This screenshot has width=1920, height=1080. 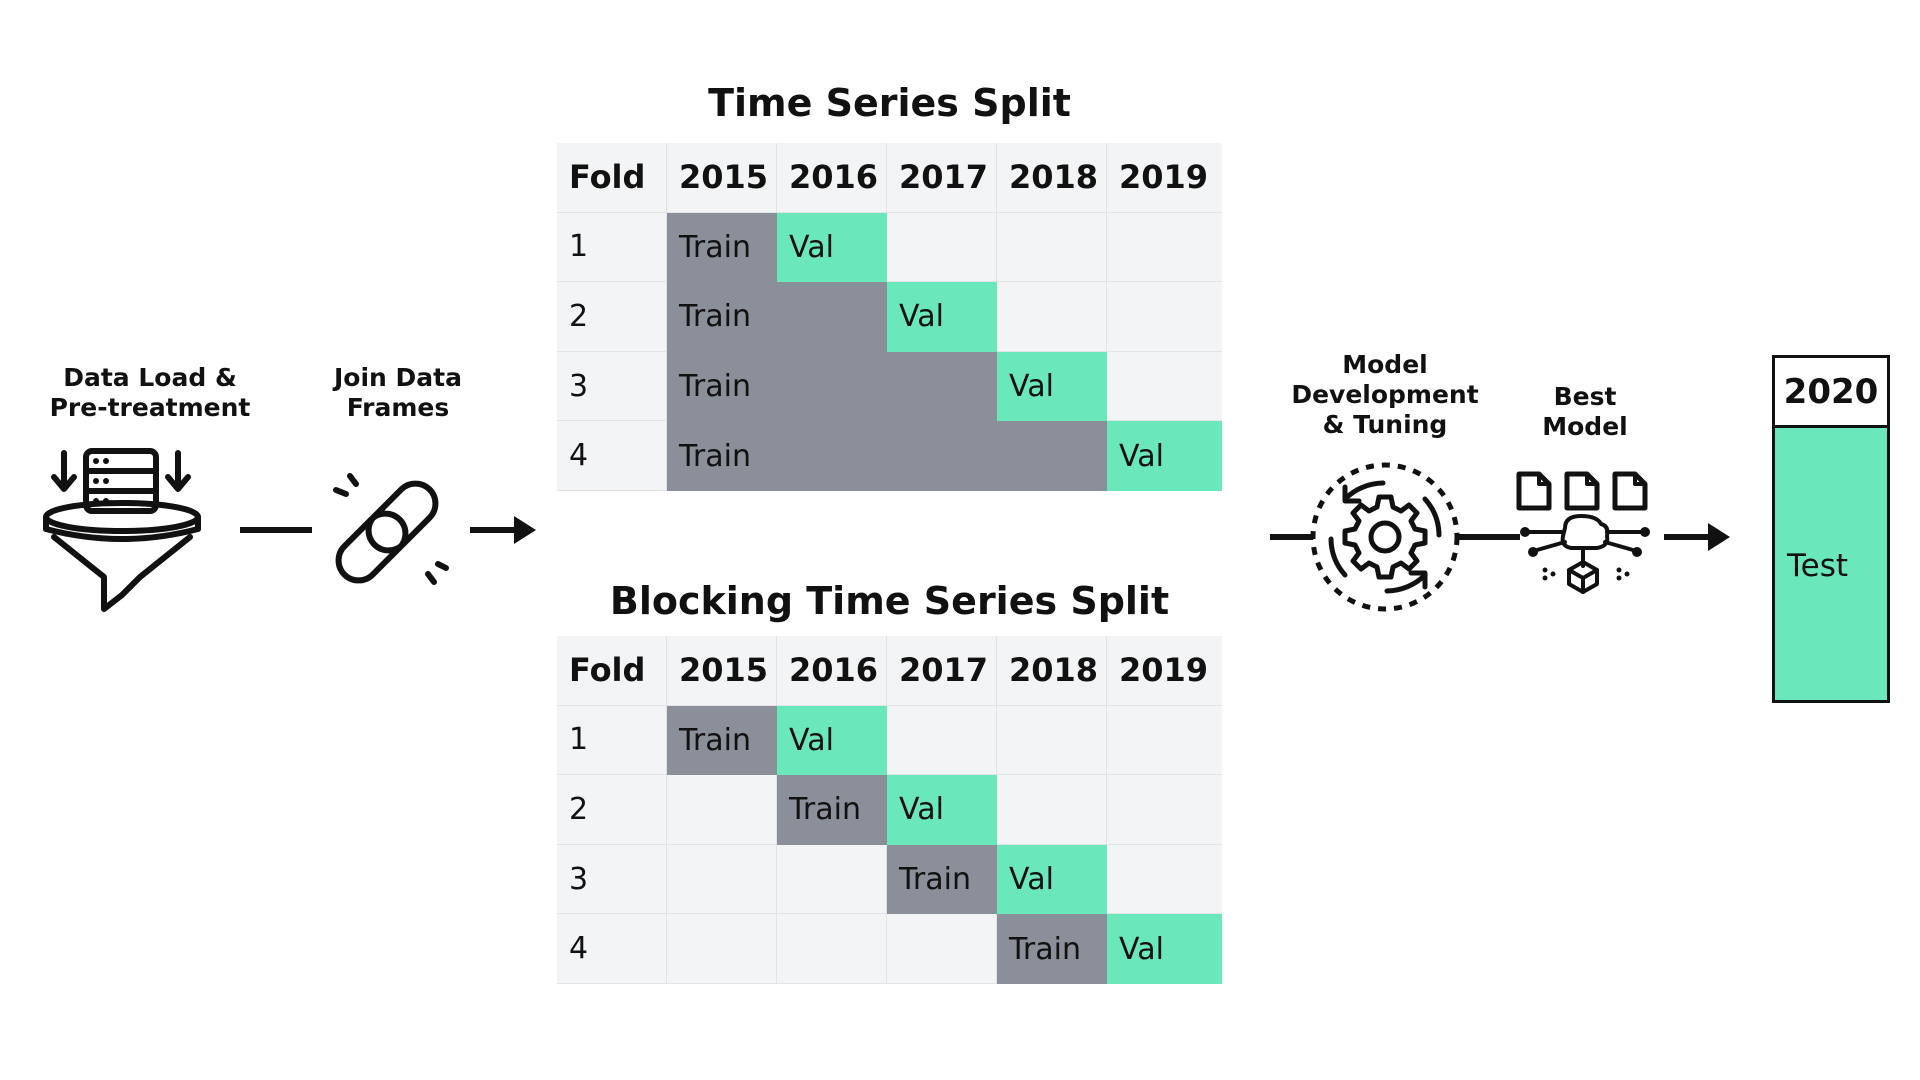 I want to click on blocking-time-series-split-title: Blocking Time Series Split, so click(x=889, y=601).